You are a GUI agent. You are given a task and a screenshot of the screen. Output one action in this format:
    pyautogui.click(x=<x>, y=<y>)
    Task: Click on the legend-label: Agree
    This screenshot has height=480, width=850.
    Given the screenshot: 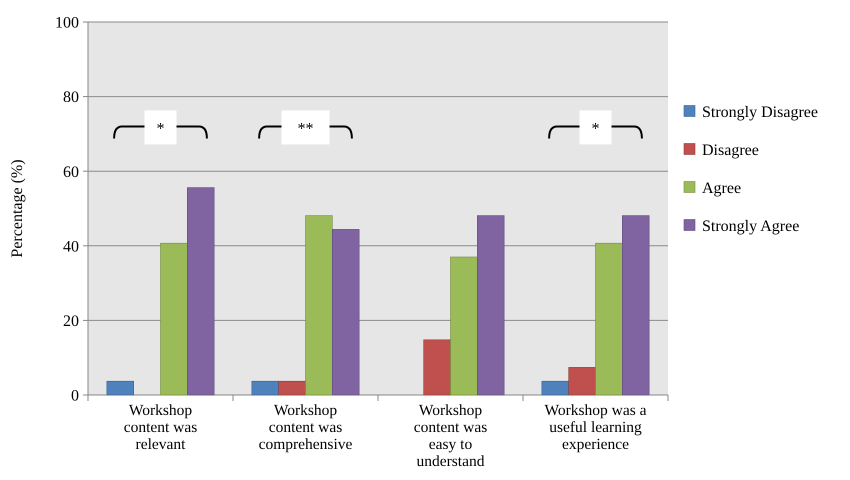 What is the action you would take?
    pyautogui.click(x=722, y=189)
    